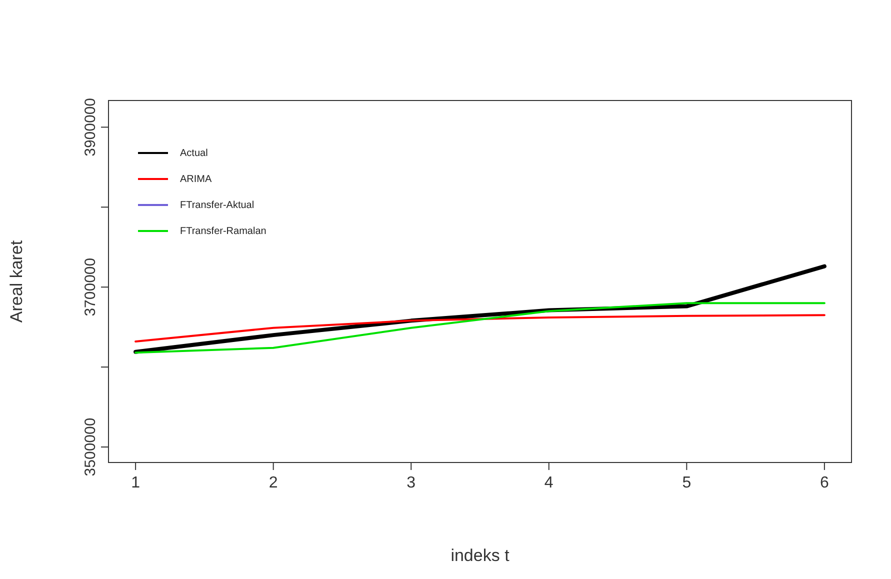 Image resolution: width=891 pixels, height=579 pixels. What do you see at coordinates (411, 483) in the screenshot?
I see `x-tick-label: 3` at bounding box center [411, 483].